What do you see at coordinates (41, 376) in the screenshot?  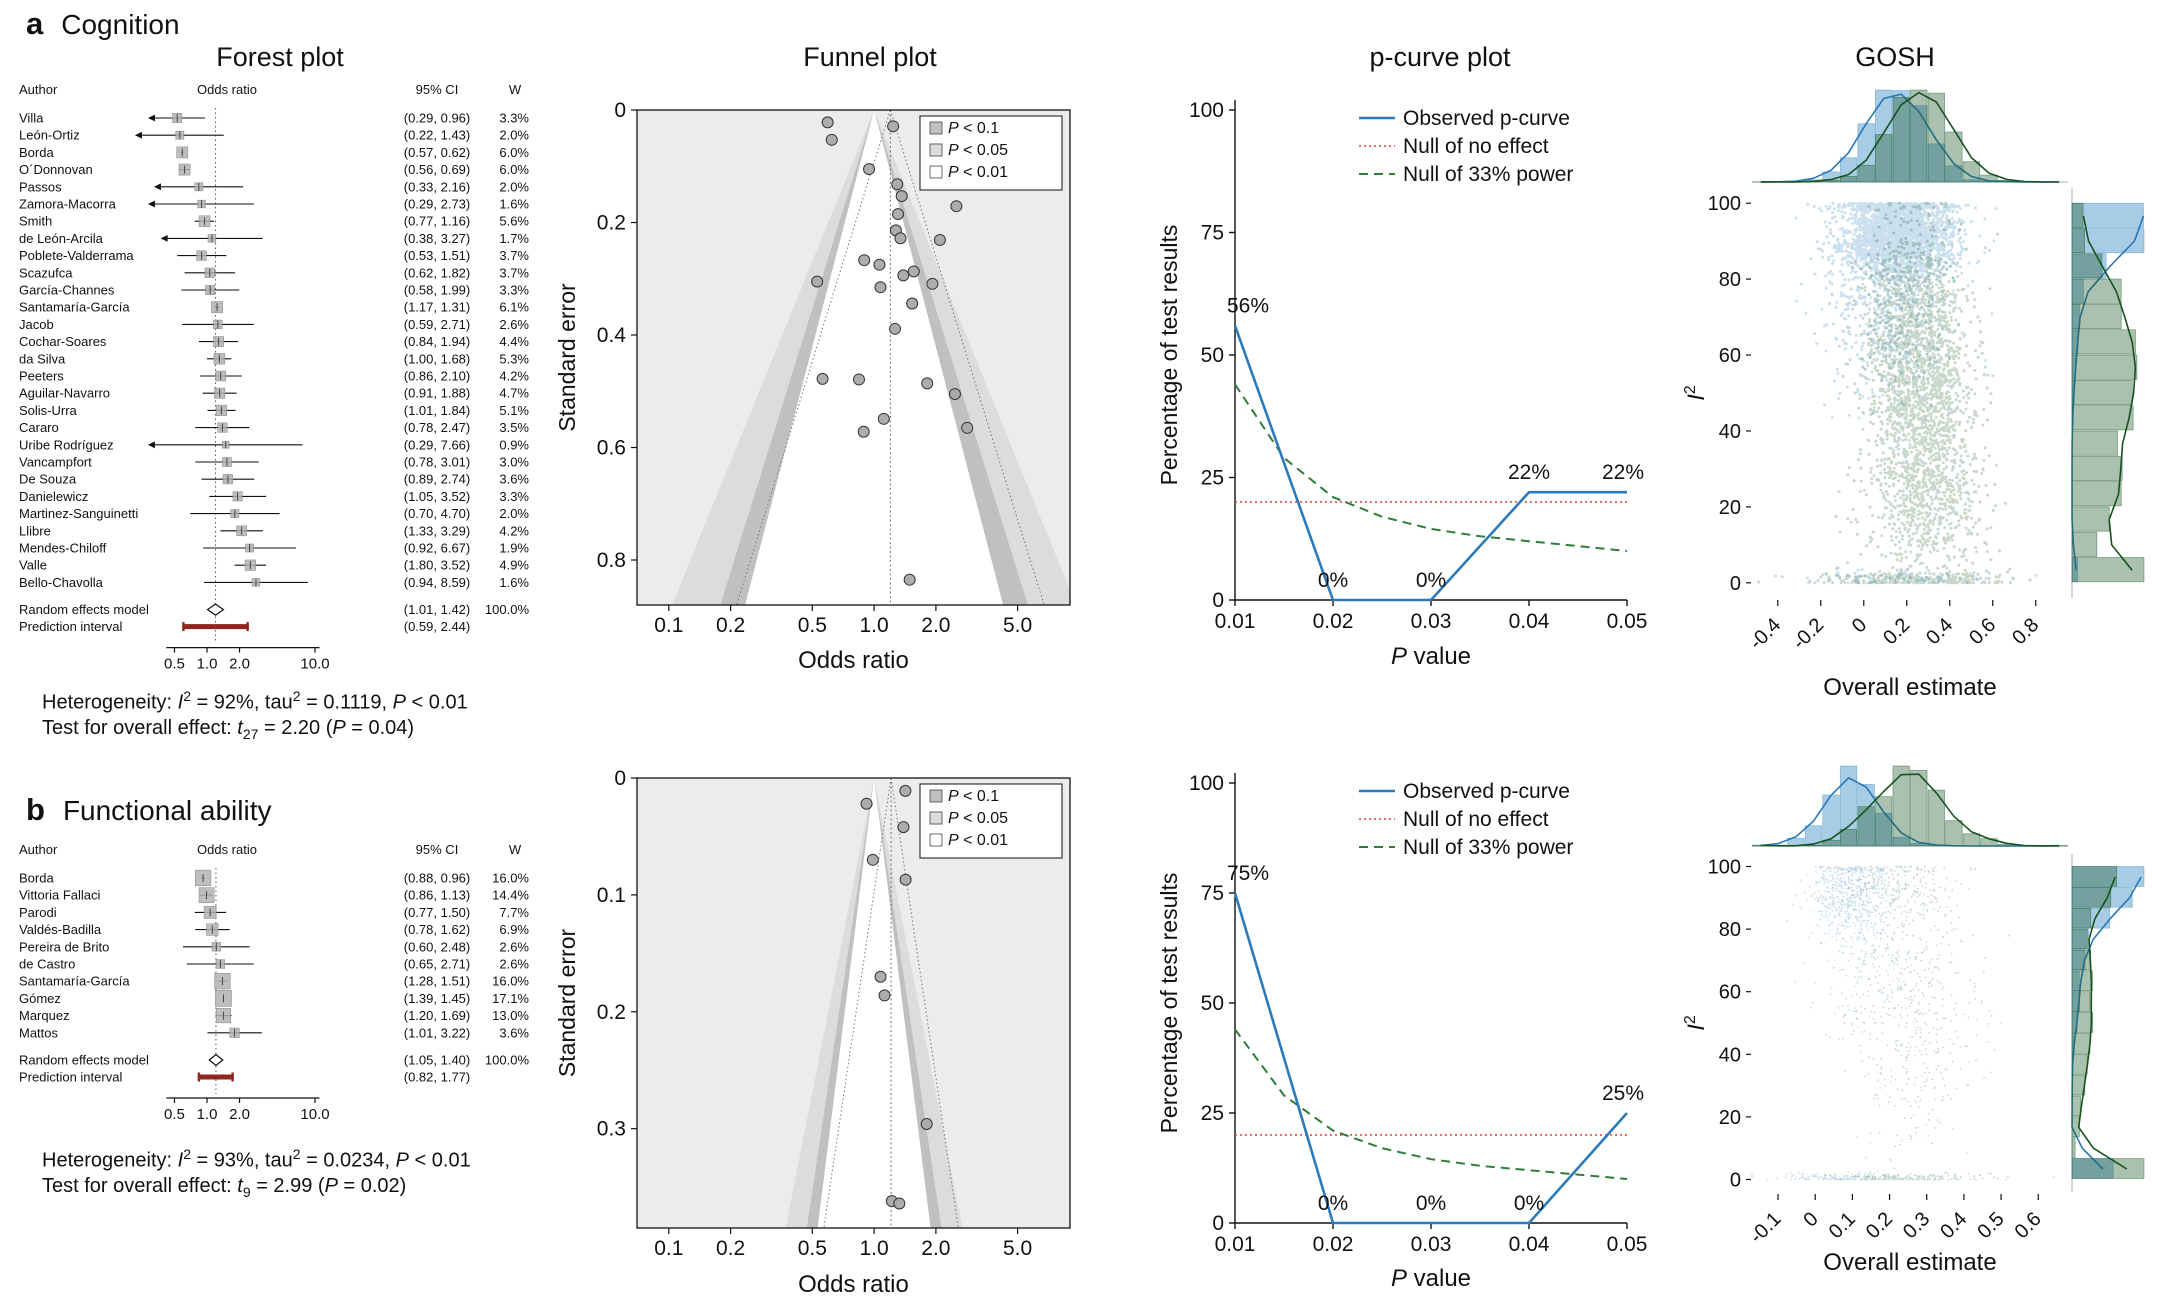 I see `svg-text: Peeters` at bounding box center [41, 376].